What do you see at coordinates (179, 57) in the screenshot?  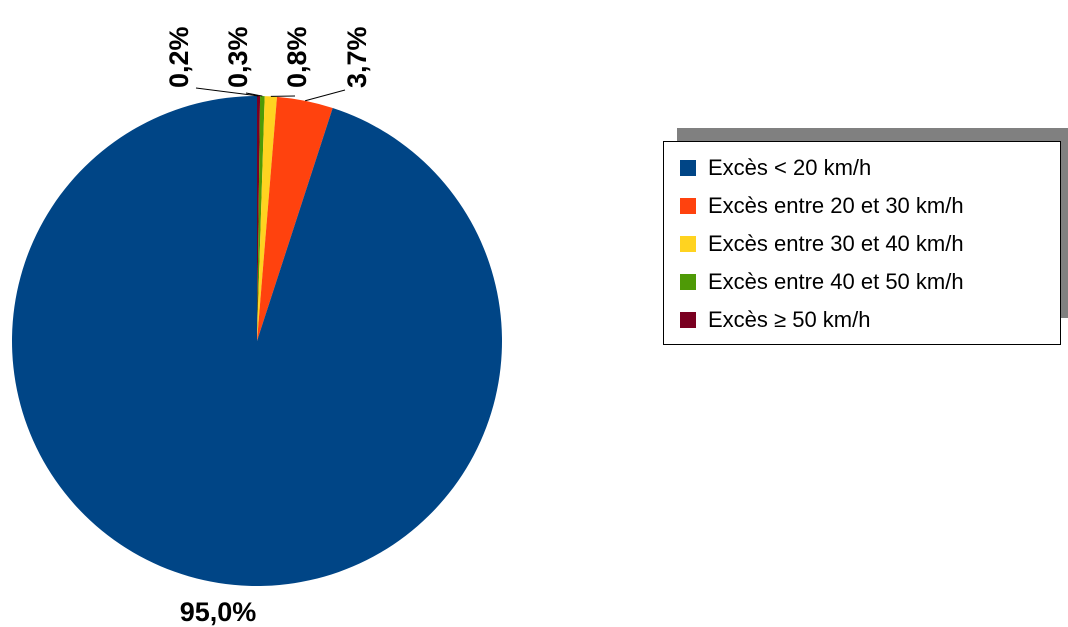 I see `data-label: 0,2%` at bounding box center [179, 57].